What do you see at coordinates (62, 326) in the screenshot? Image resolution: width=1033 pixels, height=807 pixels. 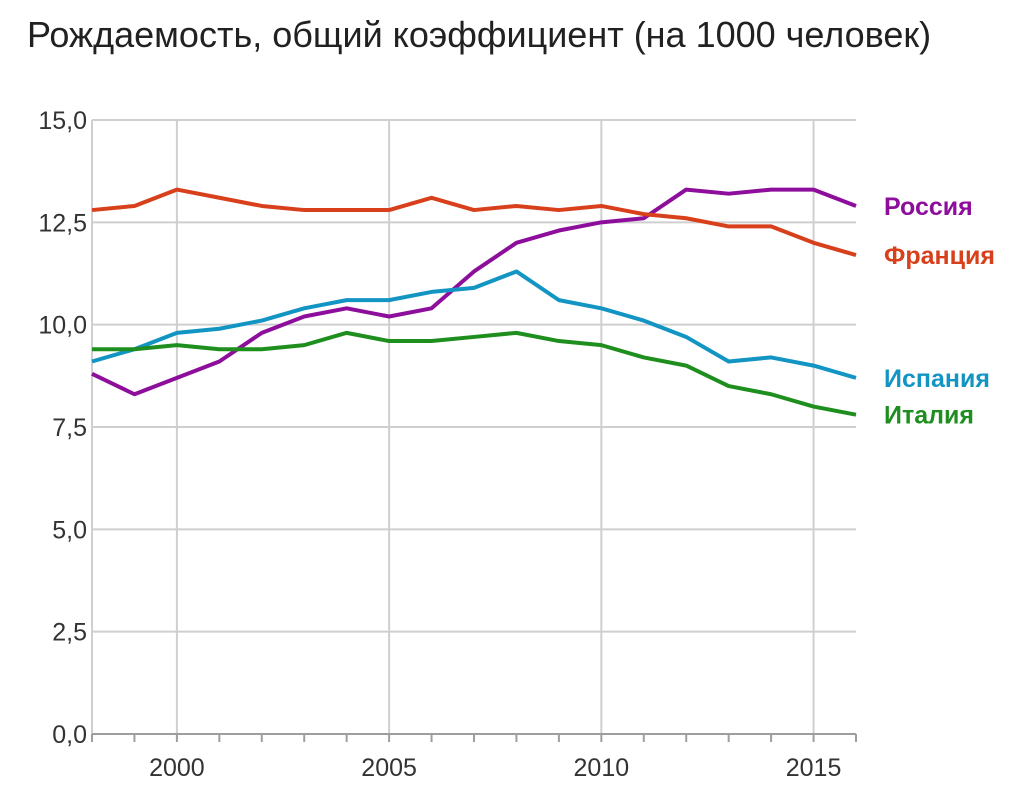 I see `y-tick-label: 10,0` at bounding box center [62, 326].